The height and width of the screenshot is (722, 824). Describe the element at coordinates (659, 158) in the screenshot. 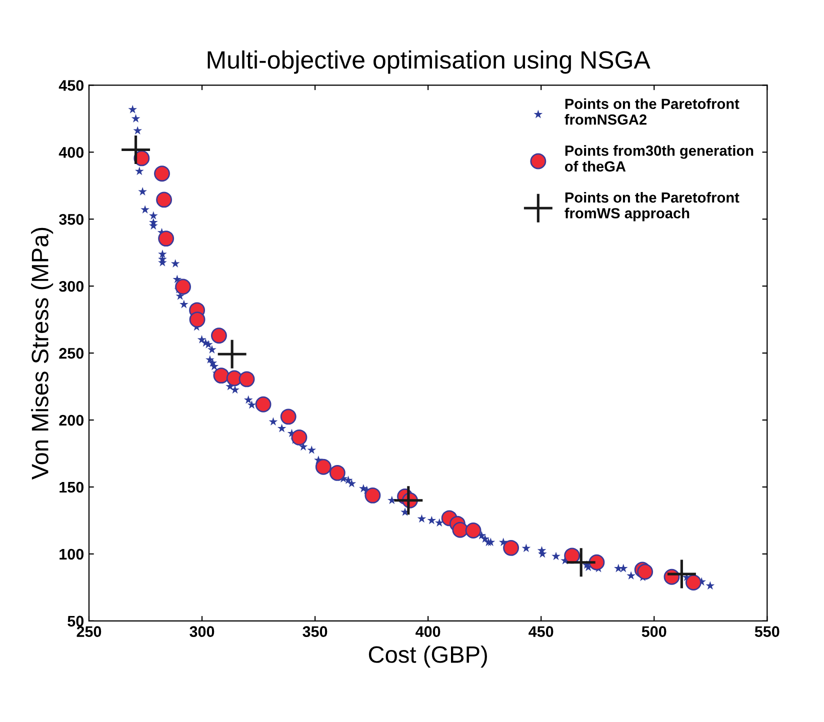

I see `legend-label: Points from30th generation of theGA` at that location.